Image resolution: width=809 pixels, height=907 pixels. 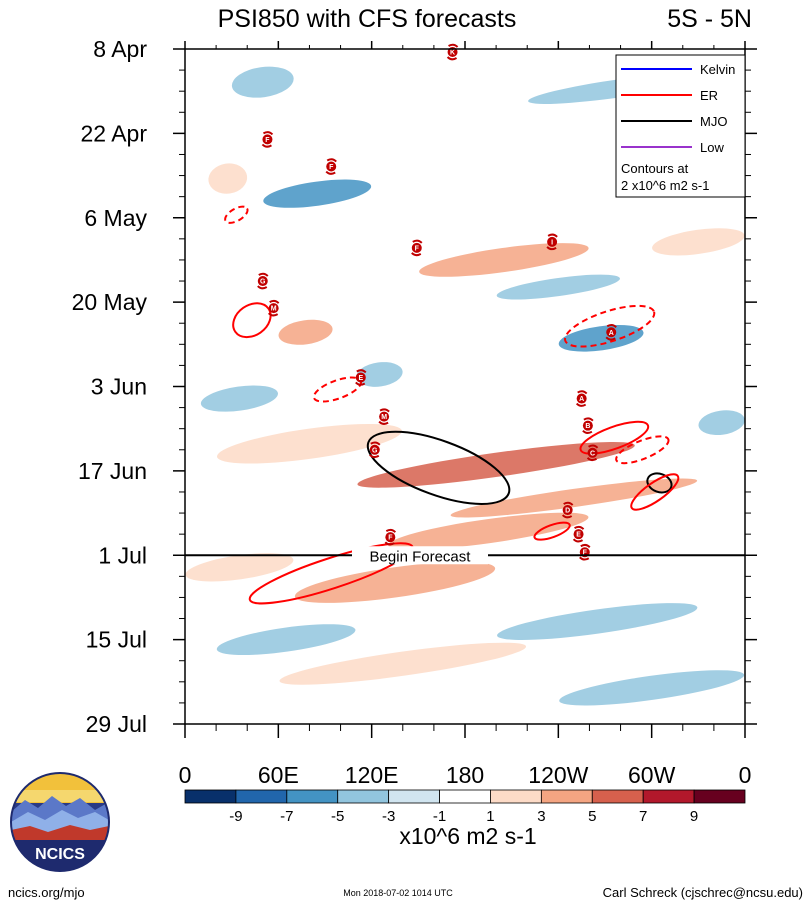 What do you see at coordinates (490, 816) in the screenshot?
I see `colorbar-label: 1` at bounding box center [490, 816].